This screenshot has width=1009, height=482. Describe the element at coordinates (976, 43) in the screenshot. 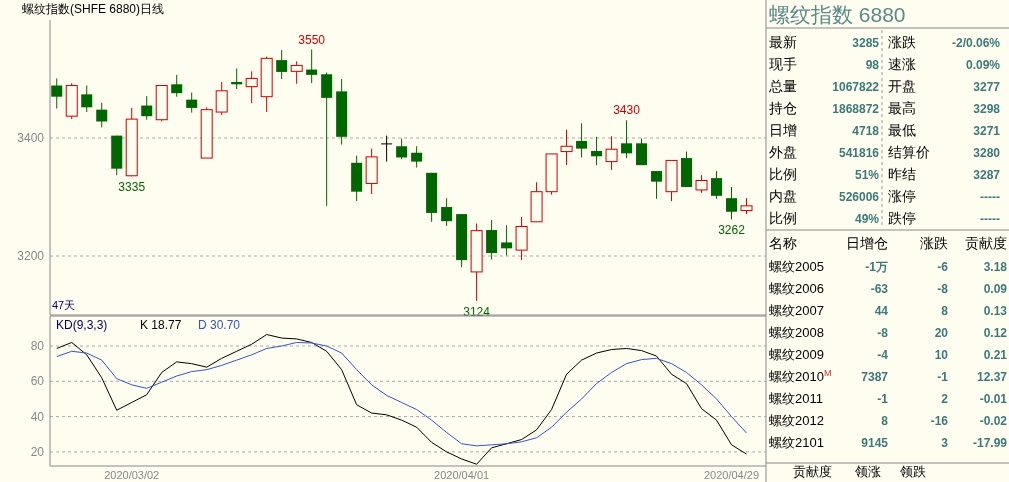

I see `text: -2/0.06%` at that location.